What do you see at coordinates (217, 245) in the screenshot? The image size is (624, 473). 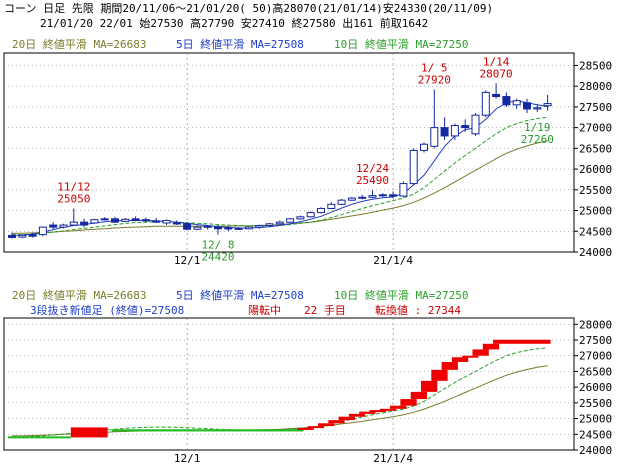 I see `annotation-date: 12/ 8` at bounding box center [217, 245].